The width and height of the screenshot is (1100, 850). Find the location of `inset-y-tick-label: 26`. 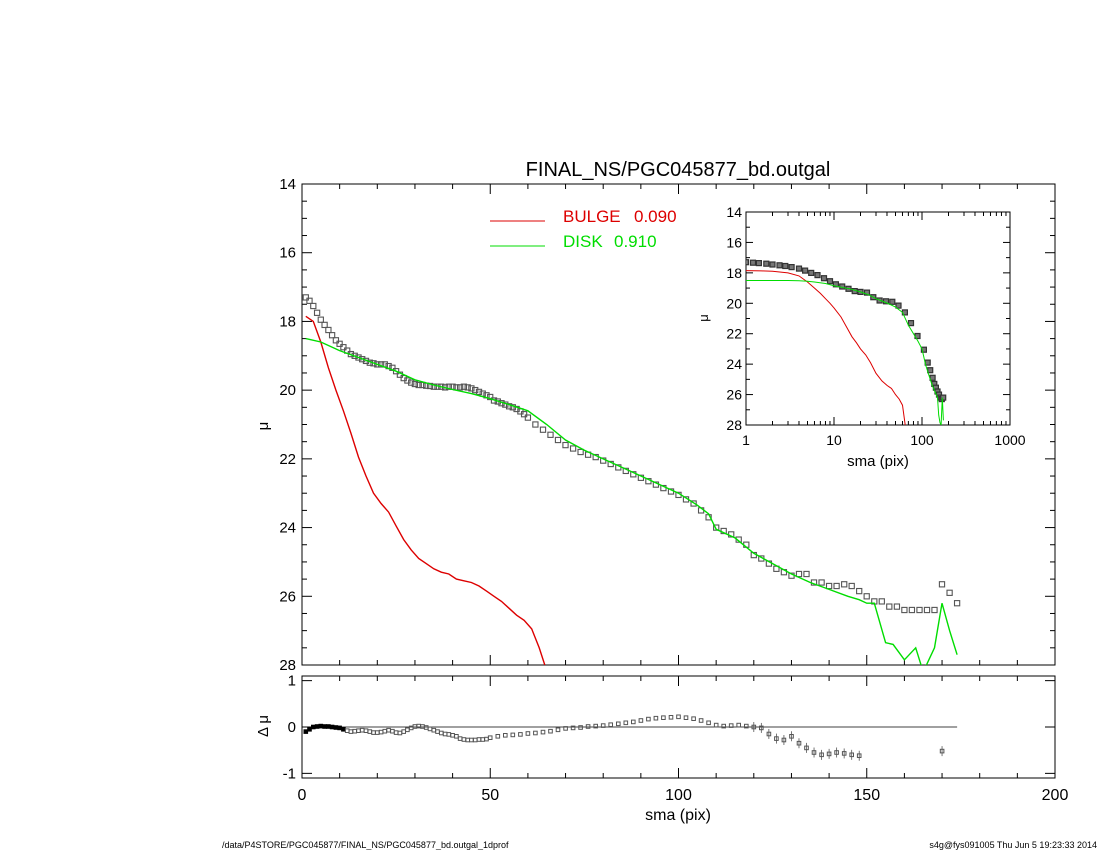

inset-y-tick-label: 26 is located at coordinates (734, 395).